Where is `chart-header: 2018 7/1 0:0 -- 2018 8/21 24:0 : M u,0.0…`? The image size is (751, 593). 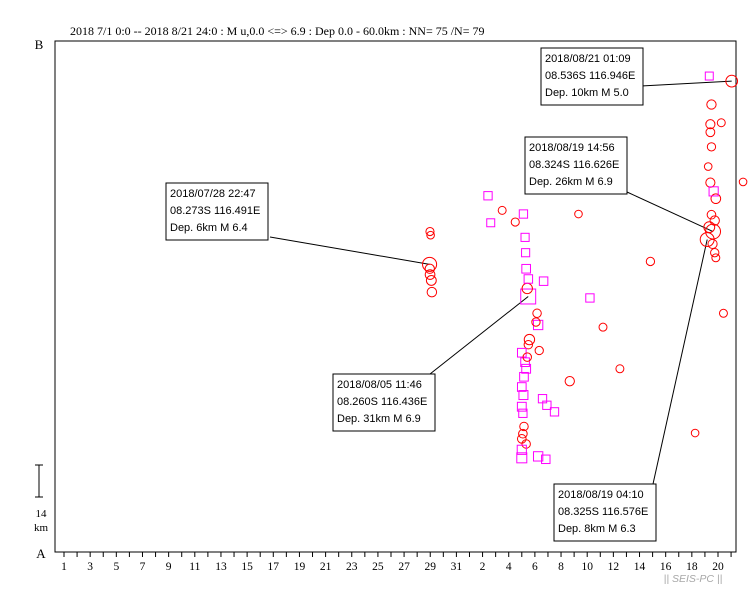
chart-header: 2018 7/1 0:0 -- 2018 8/21 24:0 : M u,0.0… is located at coordinates (277, 31).